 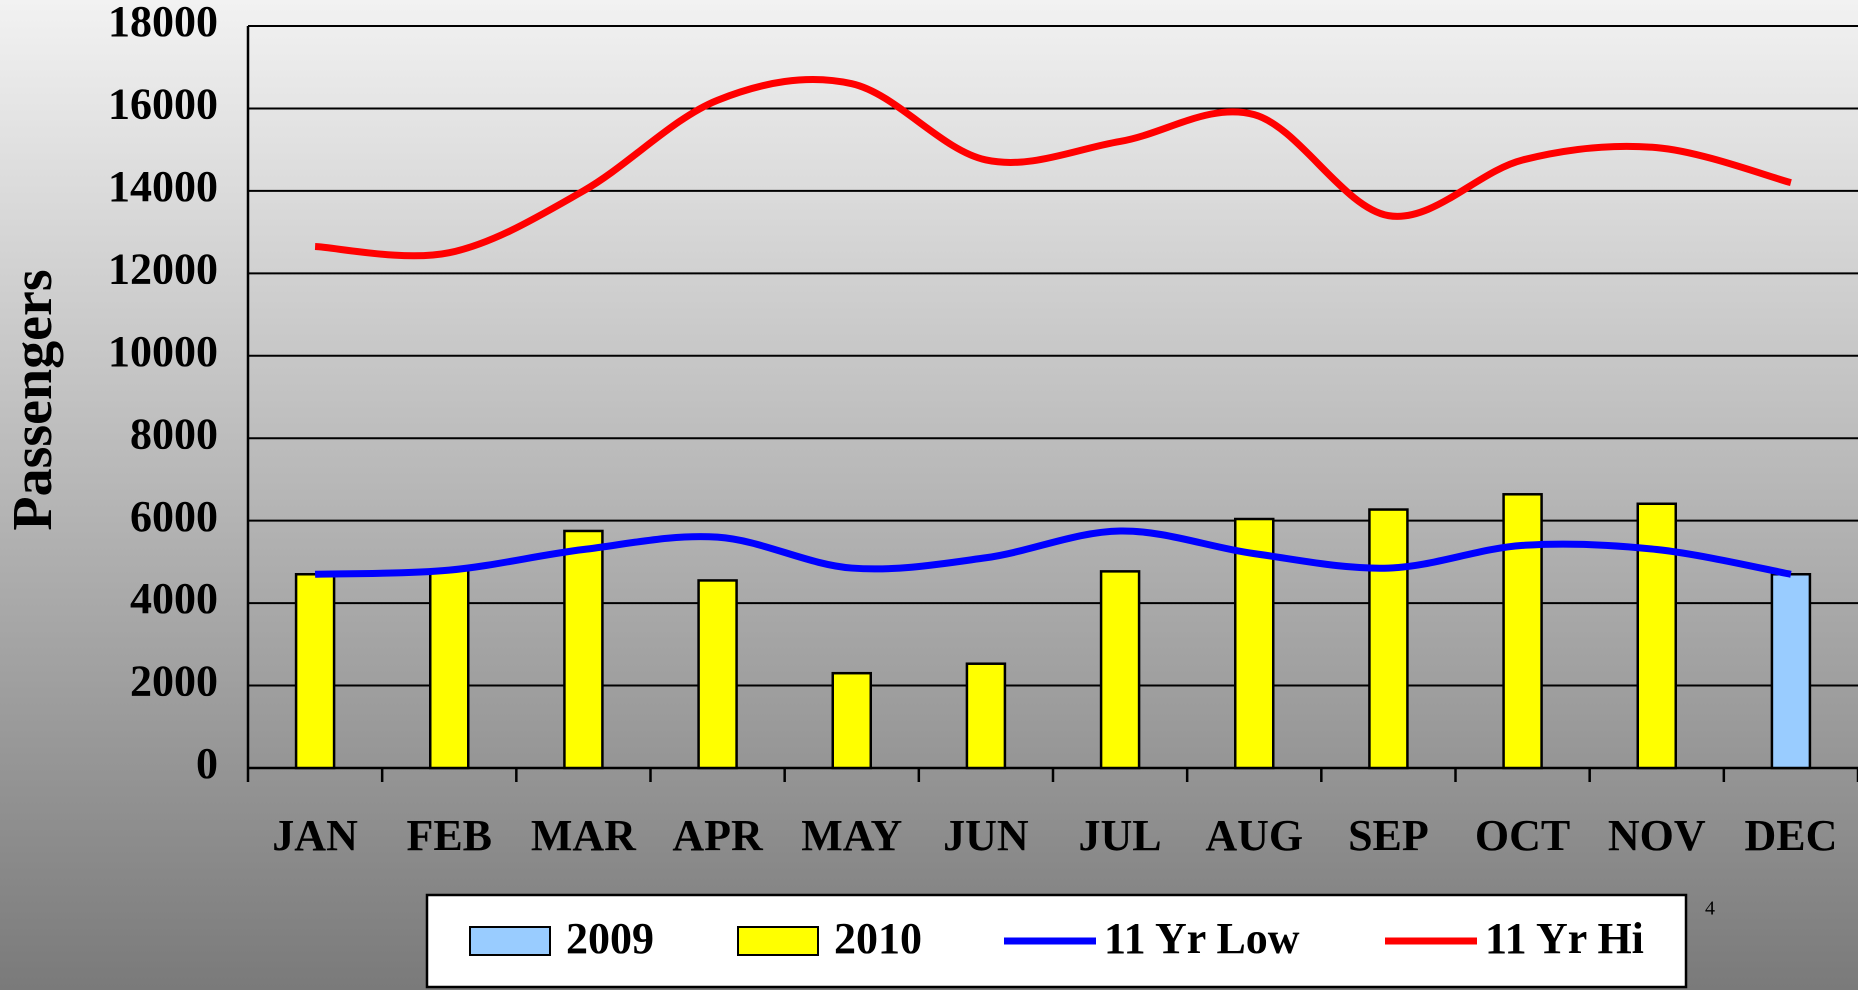 What do you see at coordinates (174, 516) in the screenshot?
I see `y-tick-label: 6000` at bounding box center [174, 516].